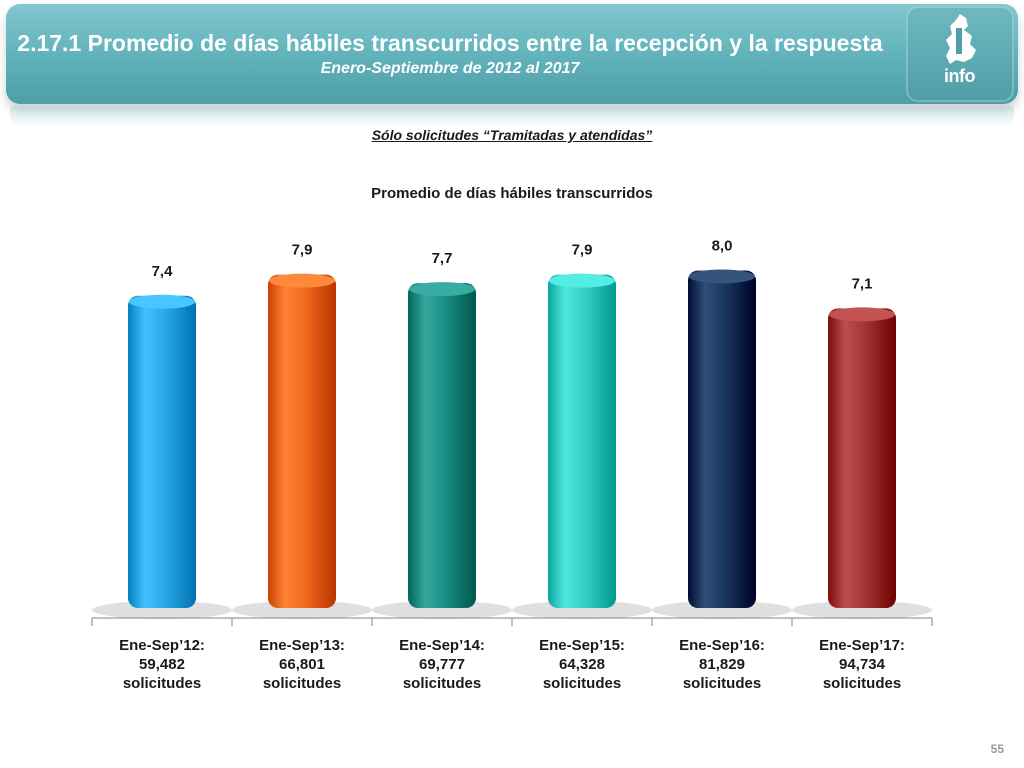 The height and width of the screenshot is (768, 1024). I want to click on category-label-line: 81,829, so click(722, 664).